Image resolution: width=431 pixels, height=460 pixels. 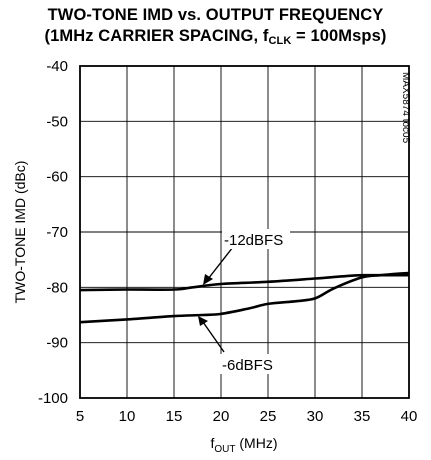 I want to click on y-tick-label: -80, so click(x=57, y=287).